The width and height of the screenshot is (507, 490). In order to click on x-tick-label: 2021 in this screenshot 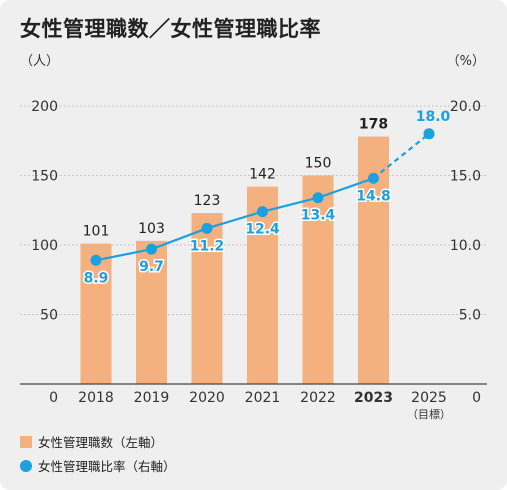, I will do `click(263, 398)`.